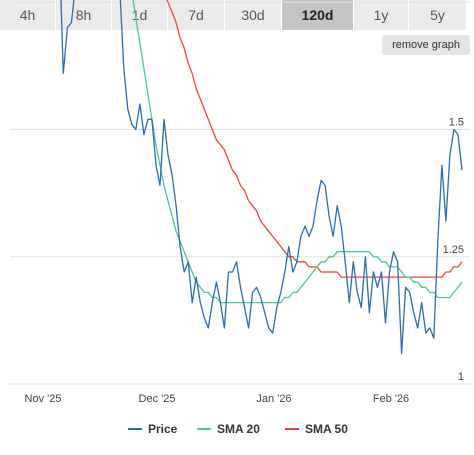 Image resolution: width=474 pixels, height=455 pixels. I want to click on timeframe-tabs: 4h 8h 1d 7d 30d 120d 1y 5y, so click(237, 15).